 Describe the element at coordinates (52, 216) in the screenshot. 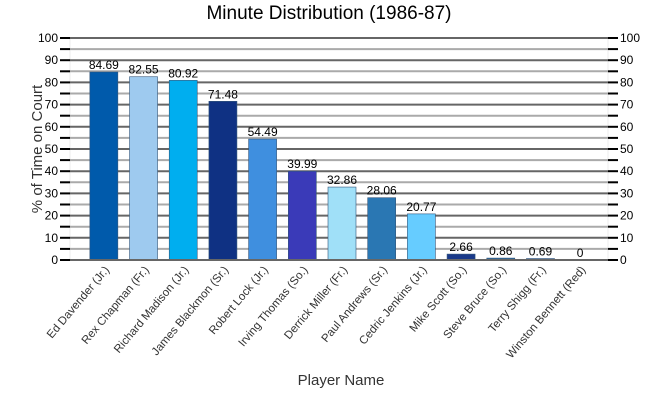

I see `y-tick-label-left: 20` at that location.